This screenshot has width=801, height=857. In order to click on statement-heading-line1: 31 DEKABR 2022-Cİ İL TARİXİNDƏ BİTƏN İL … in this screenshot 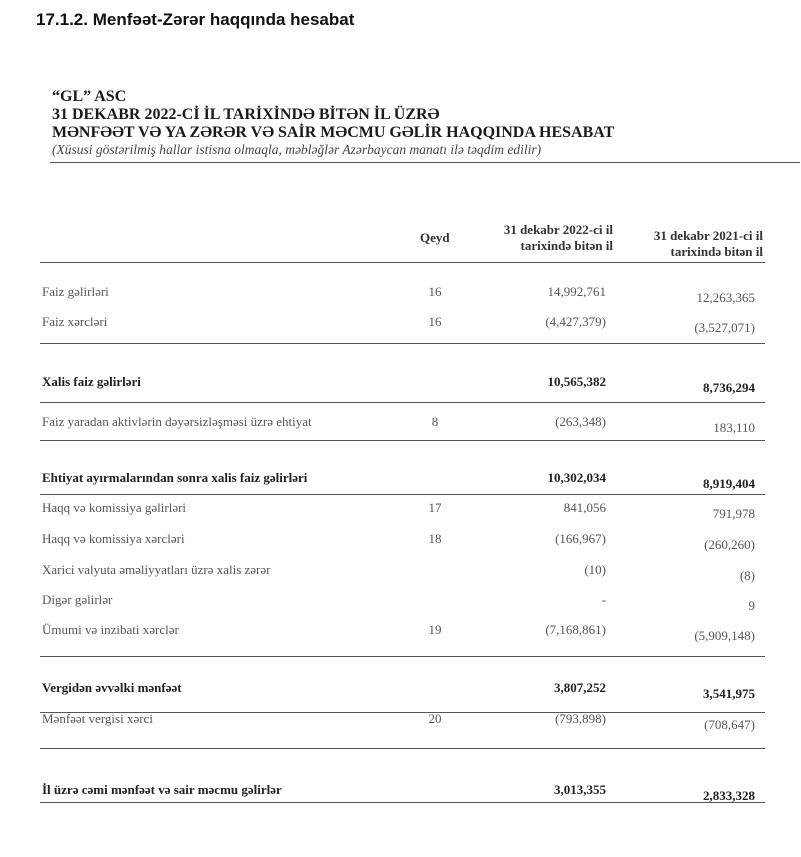, I will do `click(246, 114)`.